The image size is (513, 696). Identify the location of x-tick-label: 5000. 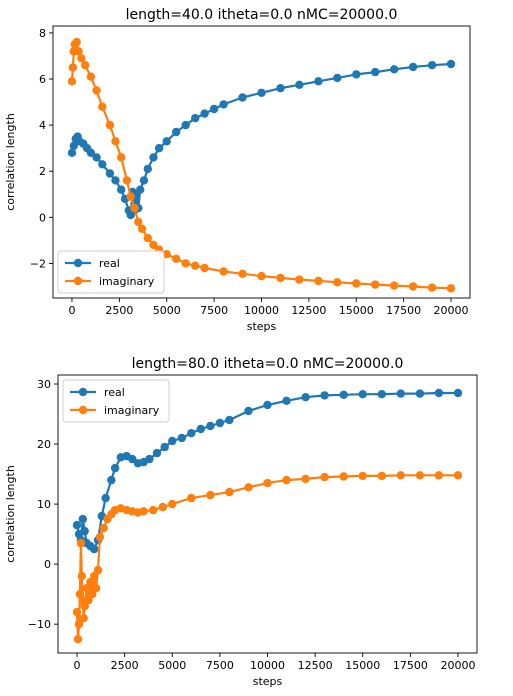
(167, 310).